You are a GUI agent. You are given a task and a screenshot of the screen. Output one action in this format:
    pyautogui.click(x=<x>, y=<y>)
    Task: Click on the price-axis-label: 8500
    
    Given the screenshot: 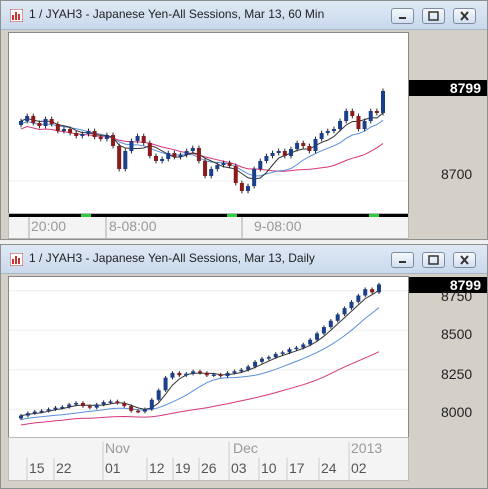 What is the action you would take?
    pyautogui.click(x=457, y=334)
    